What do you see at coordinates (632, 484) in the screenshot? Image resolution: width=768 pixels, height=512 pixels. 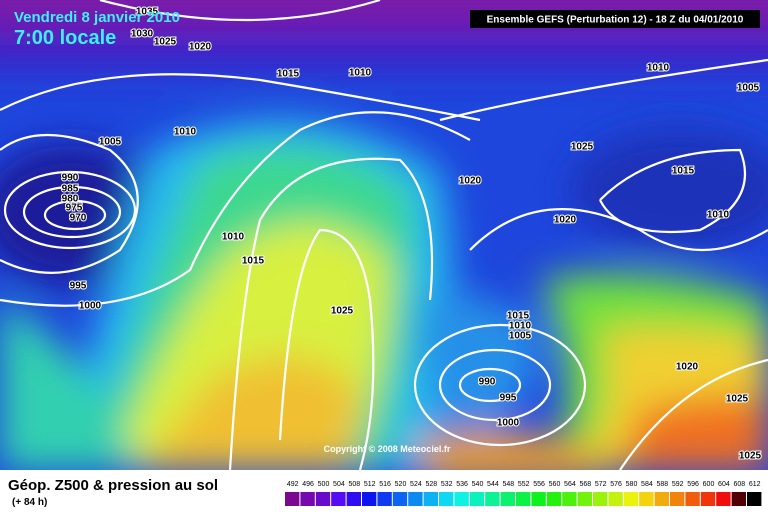 I see `scale-label: 580` at bounding box center [632, 484].